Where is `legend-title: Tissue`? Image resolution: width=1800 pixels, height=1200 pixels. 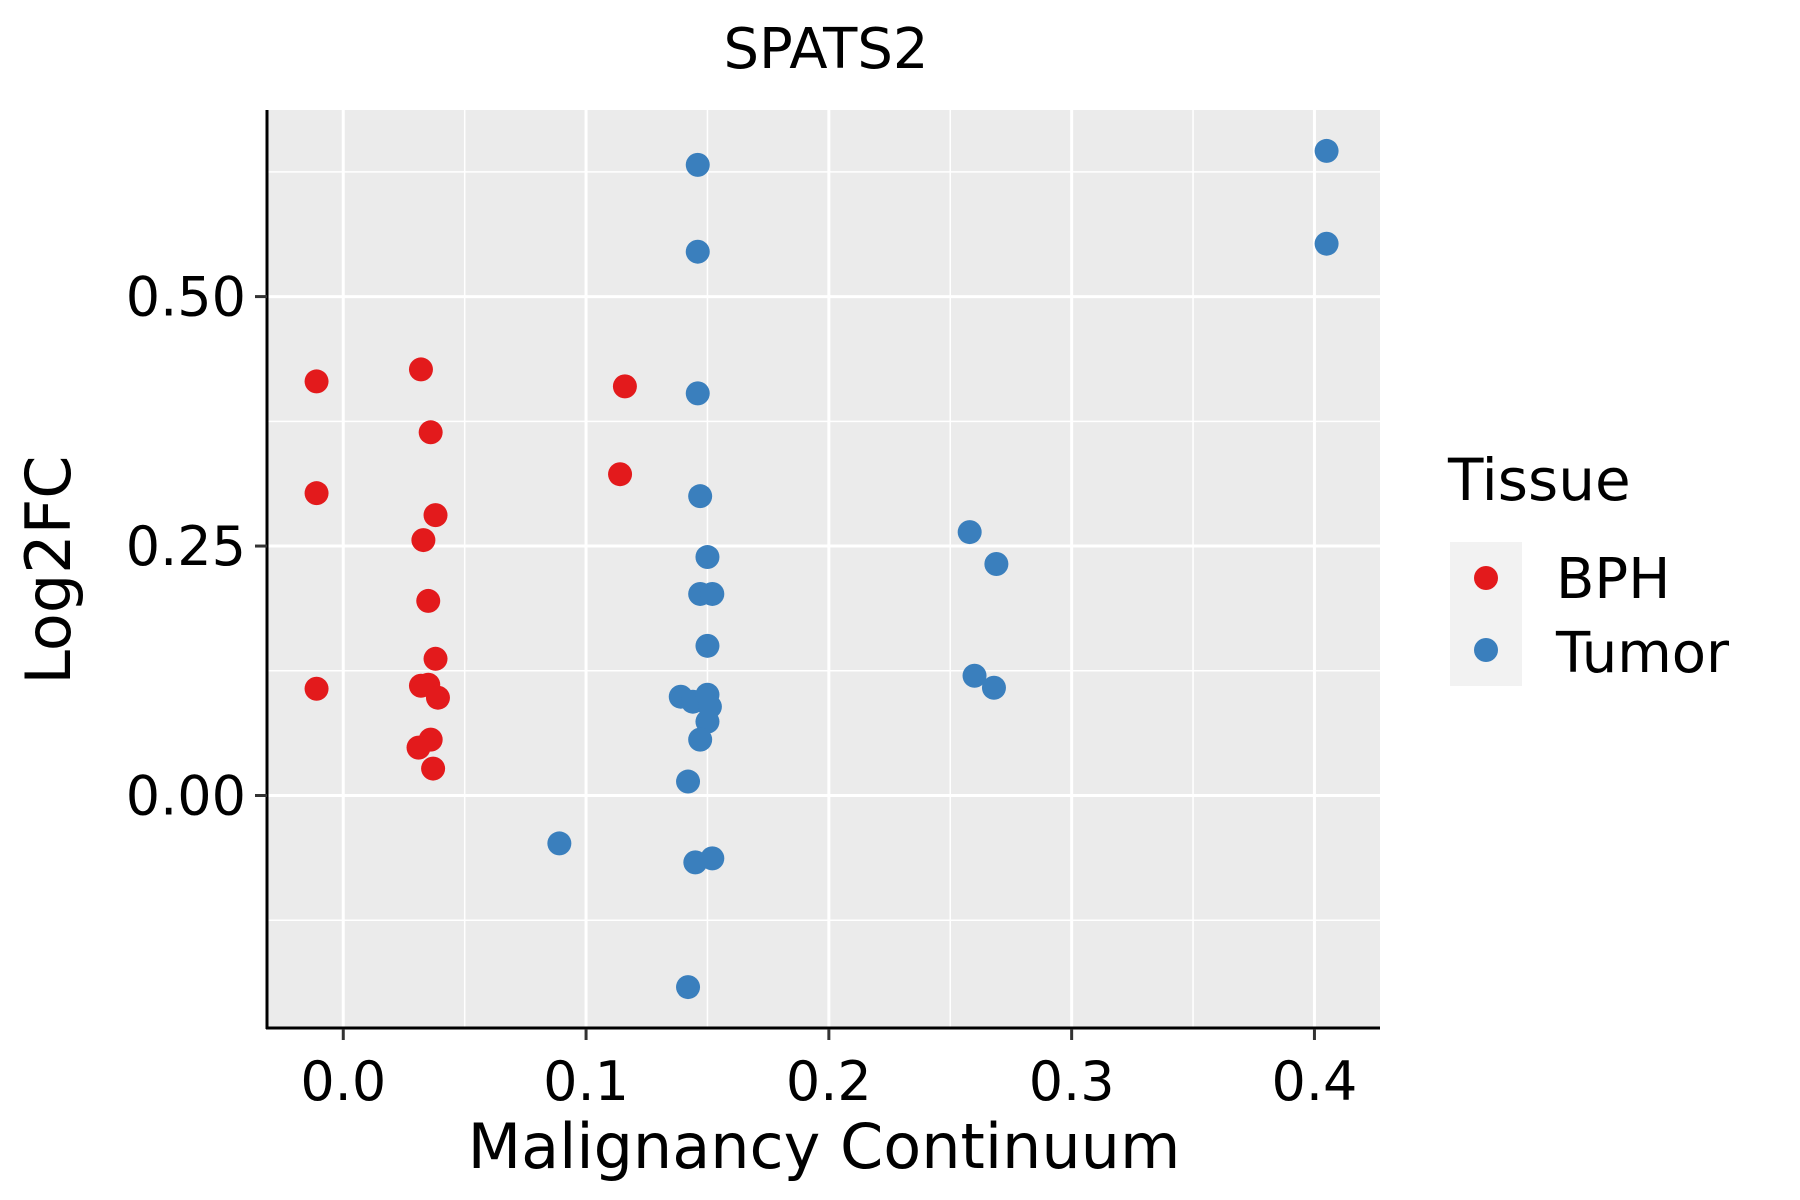
legend-title: Tissue is located at coordinates (1539, 480).